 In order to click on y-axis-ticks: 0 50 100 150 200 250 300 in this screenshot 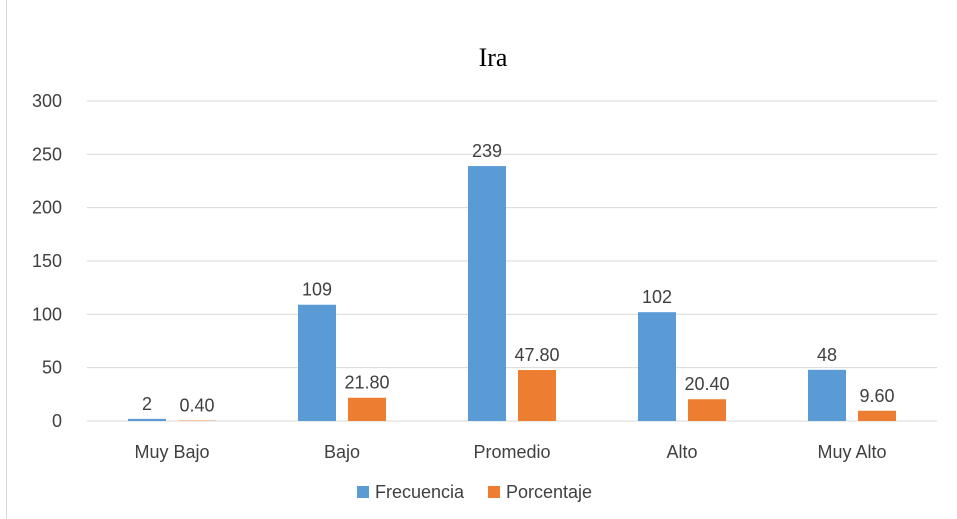, I will do `click(47, 261)`.